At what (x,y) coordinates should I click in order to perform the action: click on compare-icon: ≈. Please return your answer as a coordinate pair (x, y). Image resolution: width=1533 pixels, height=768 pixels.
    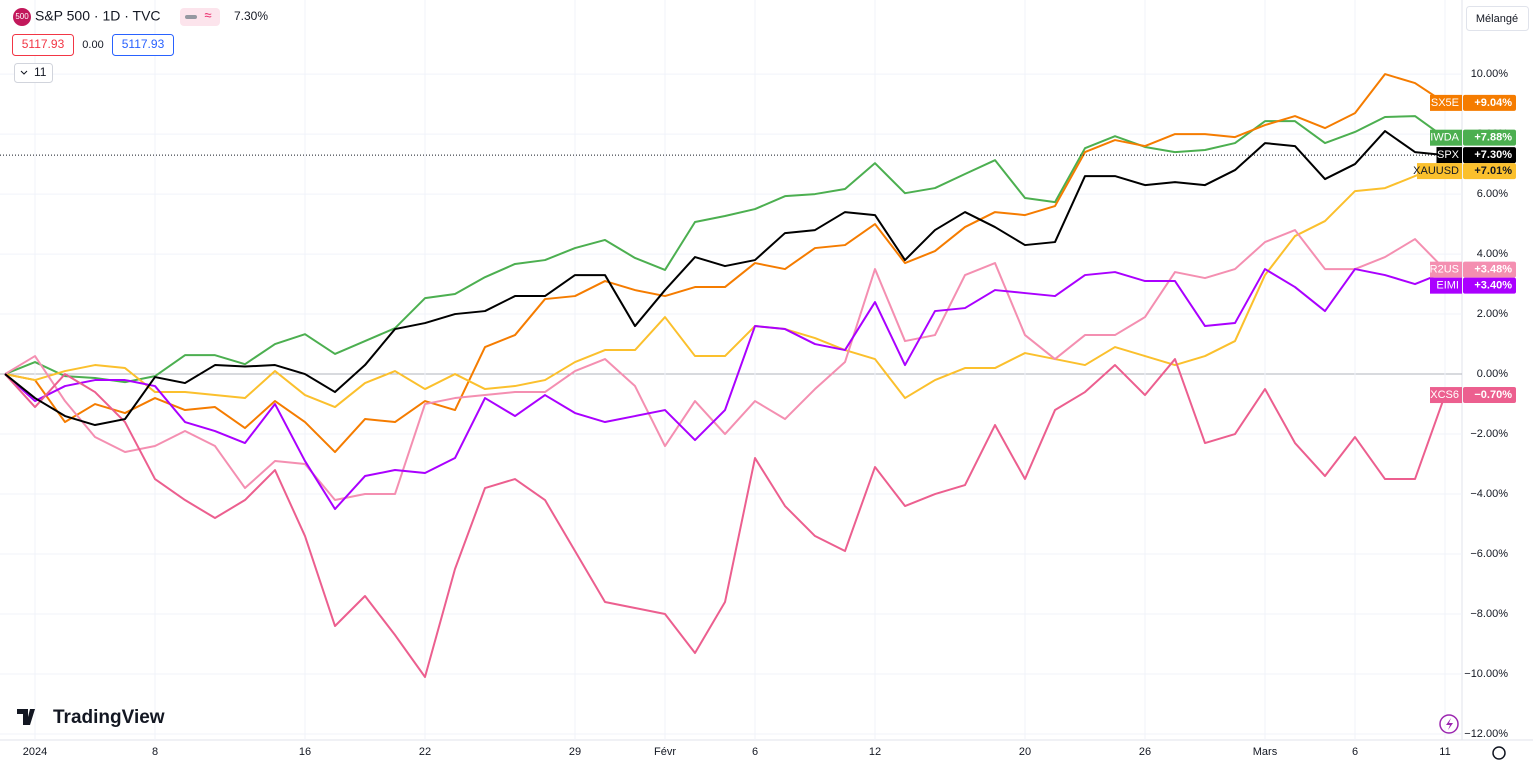
    Looking at the image, I should click on (207, 14).